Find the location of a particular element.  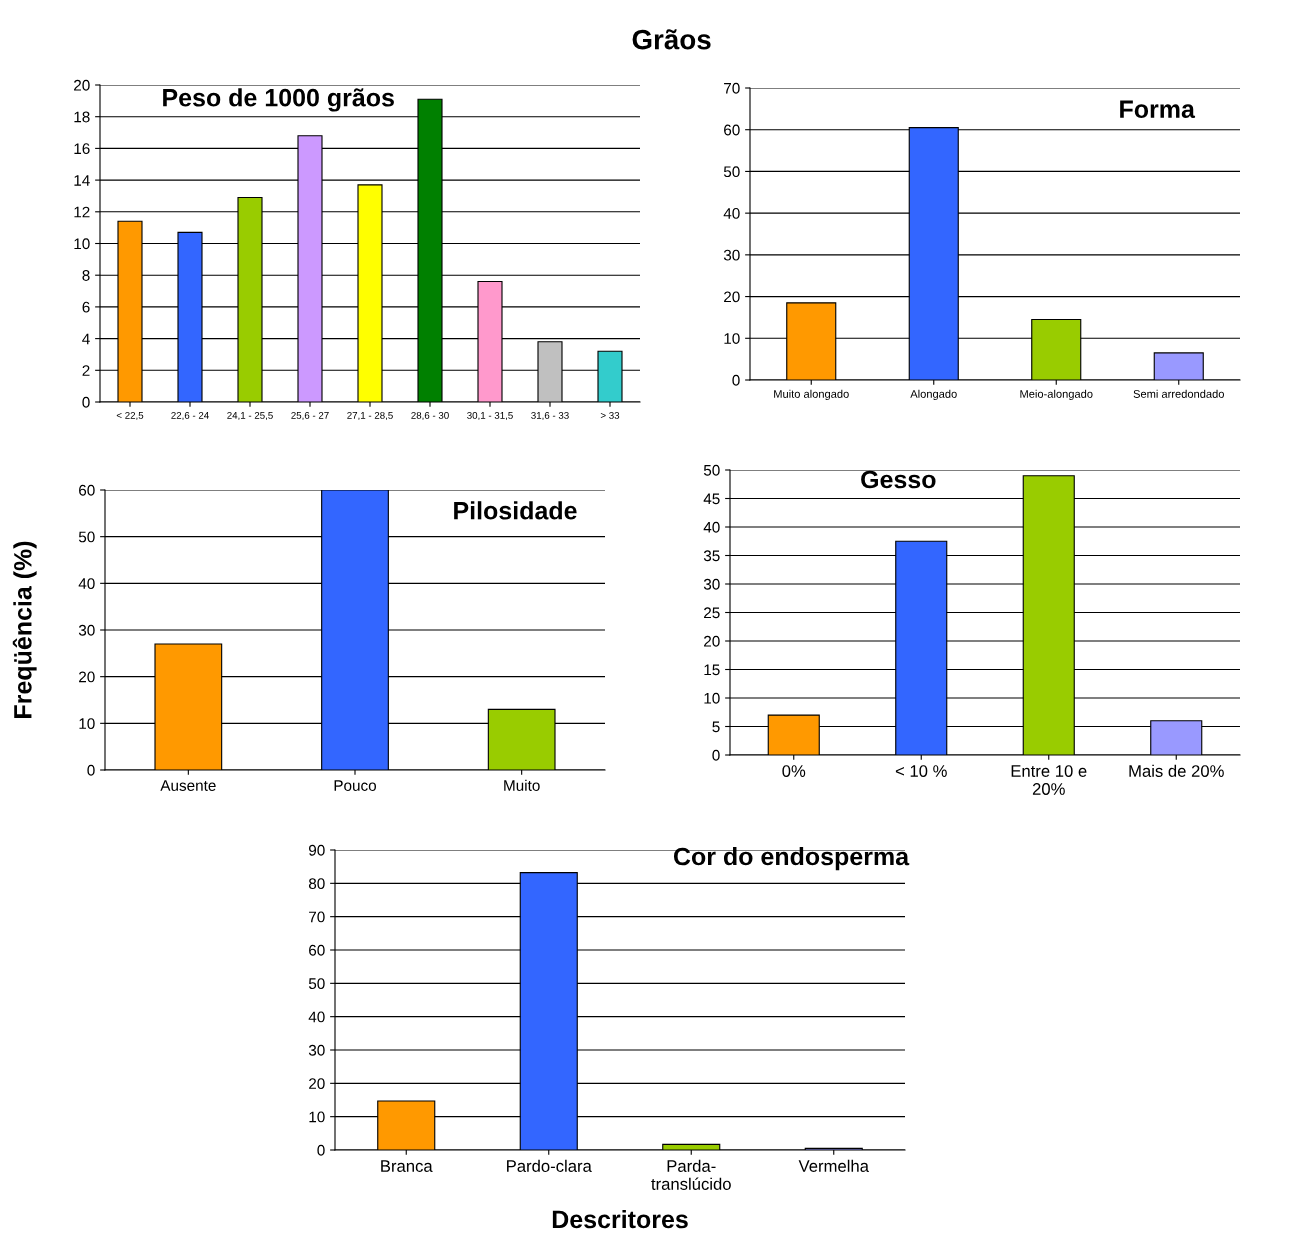

x-tick-label: 27,1 - 28,5 is located at coordinates (370, 416).